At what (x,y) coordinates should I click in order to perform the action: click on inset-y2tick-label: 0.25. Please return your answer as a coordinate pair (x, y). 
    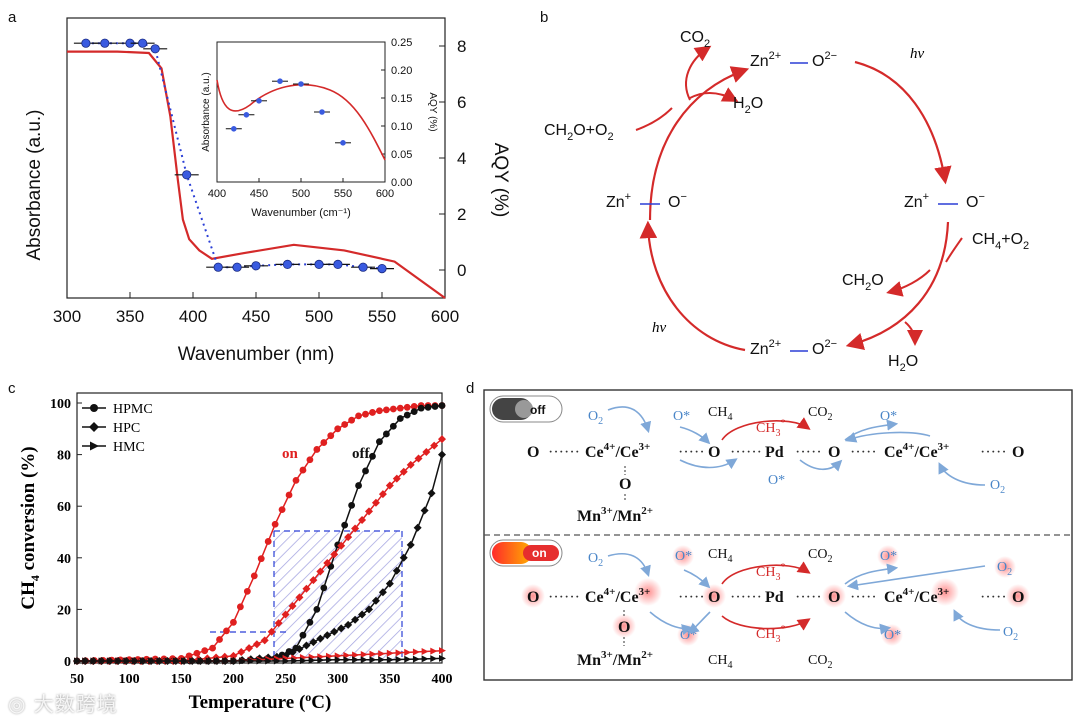
    Looking at the image, I should click on (401, 43).